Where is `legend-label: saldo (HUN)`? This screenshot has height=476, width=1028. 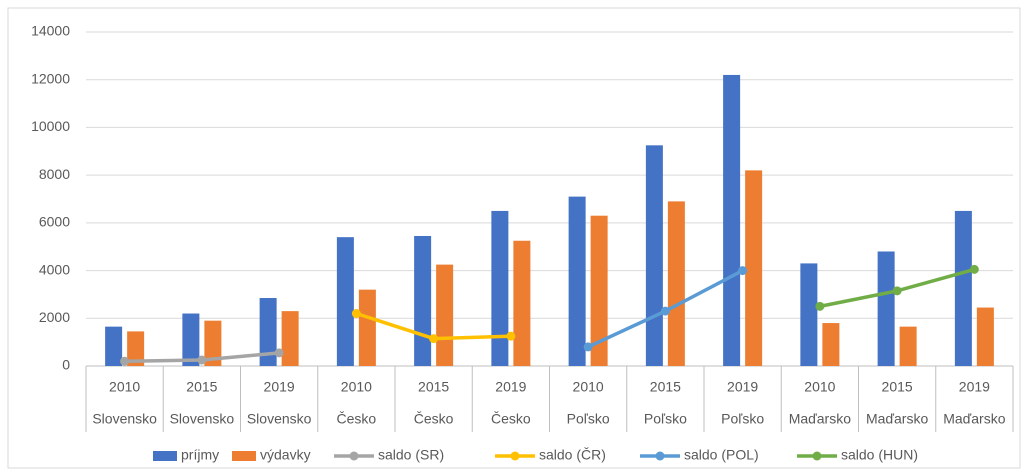
legend-label: saldo (HUN) is located at coordinates (879, 455).